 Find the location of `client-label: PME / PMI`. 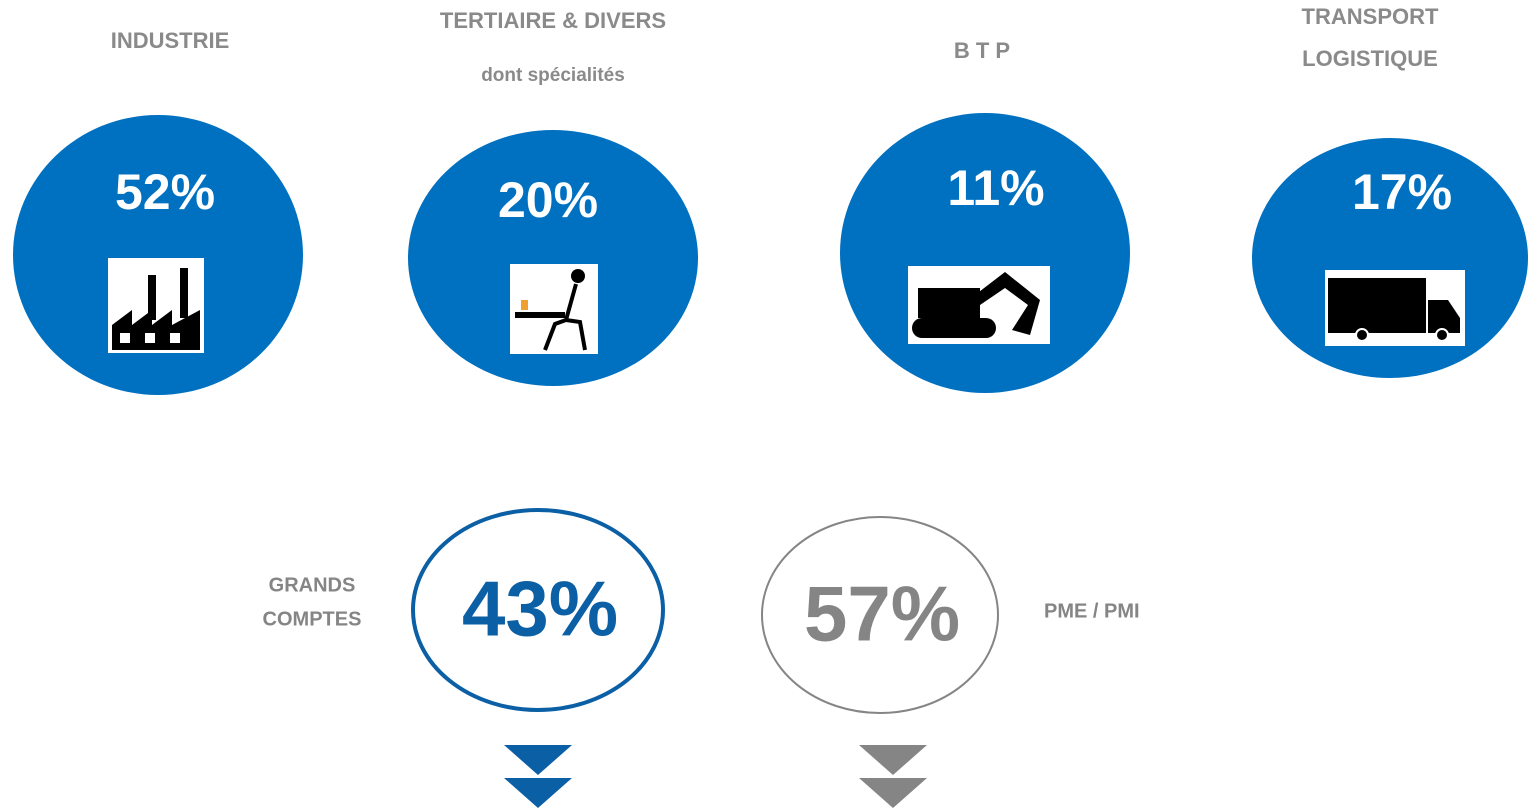

client-label: PME / PMI is located at coordinates (1092, 611).